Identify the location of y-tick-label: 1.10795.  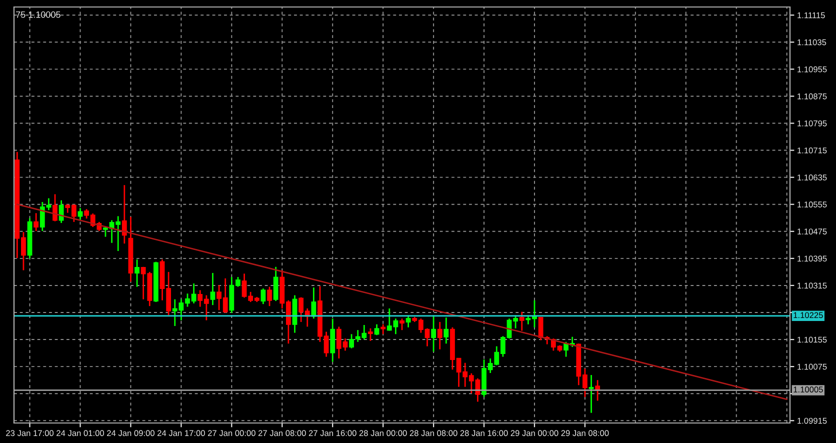
(812, 123).